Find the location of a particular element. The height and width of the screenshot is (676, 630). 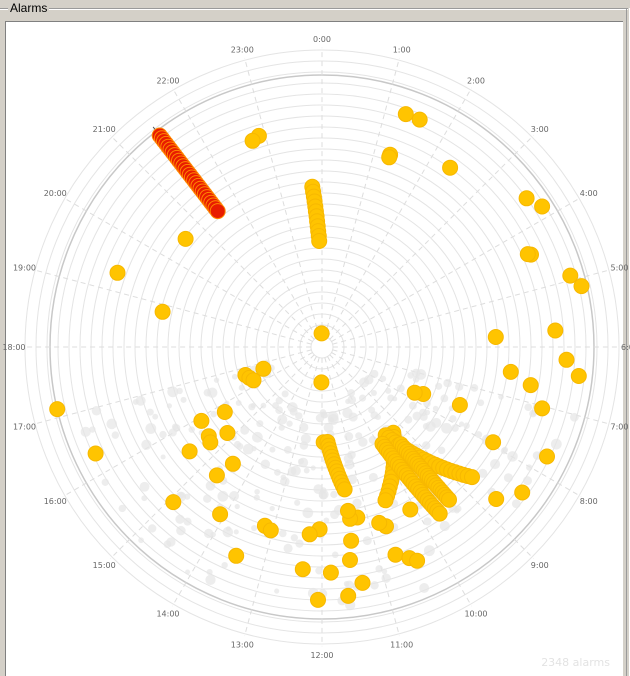

selected-alarms is located at coordinates (188, 173).